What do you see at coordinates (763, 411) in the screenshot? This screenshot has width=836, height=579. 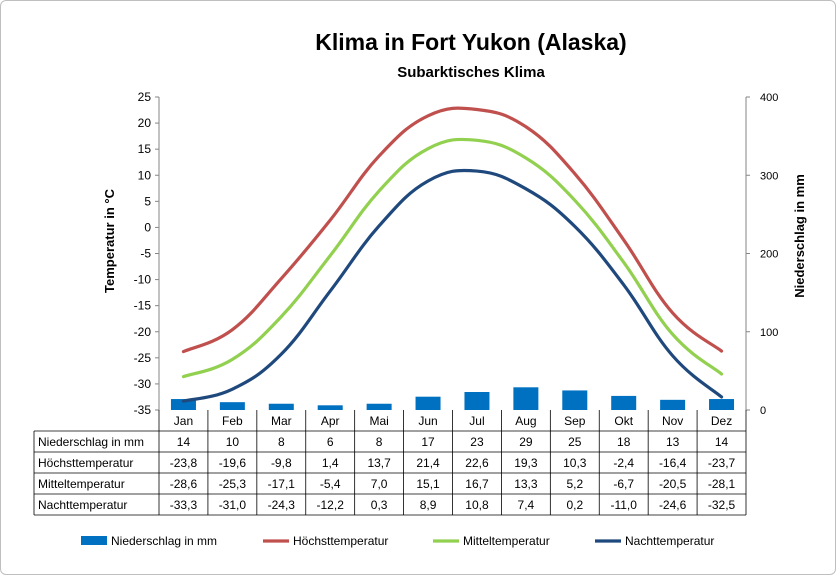 I see `right-tick-label: 0` at bounding box center [763, 411].